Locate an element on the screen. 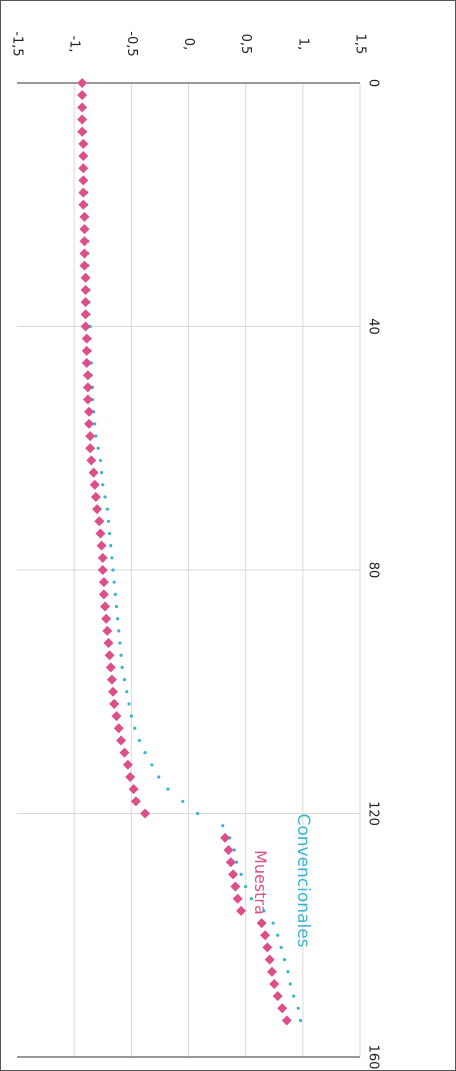  value-tick-label: 0,5 is located at coordinates (245, 44).